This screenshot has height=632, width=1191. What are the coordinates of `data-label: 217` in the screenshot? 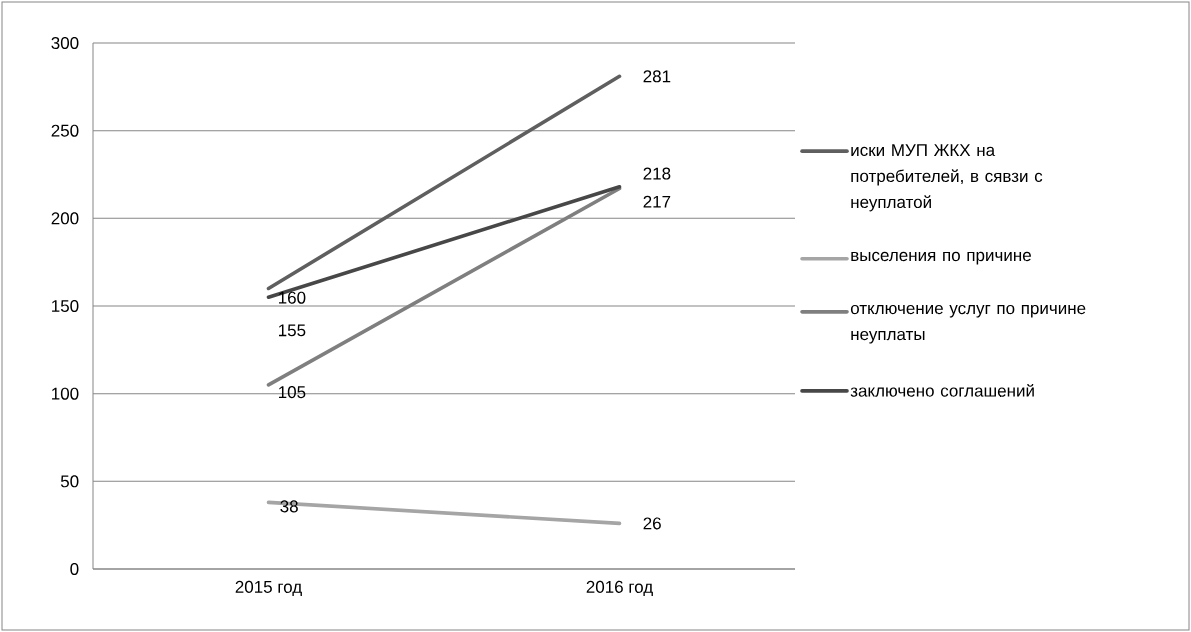 It's located at (657, 201).